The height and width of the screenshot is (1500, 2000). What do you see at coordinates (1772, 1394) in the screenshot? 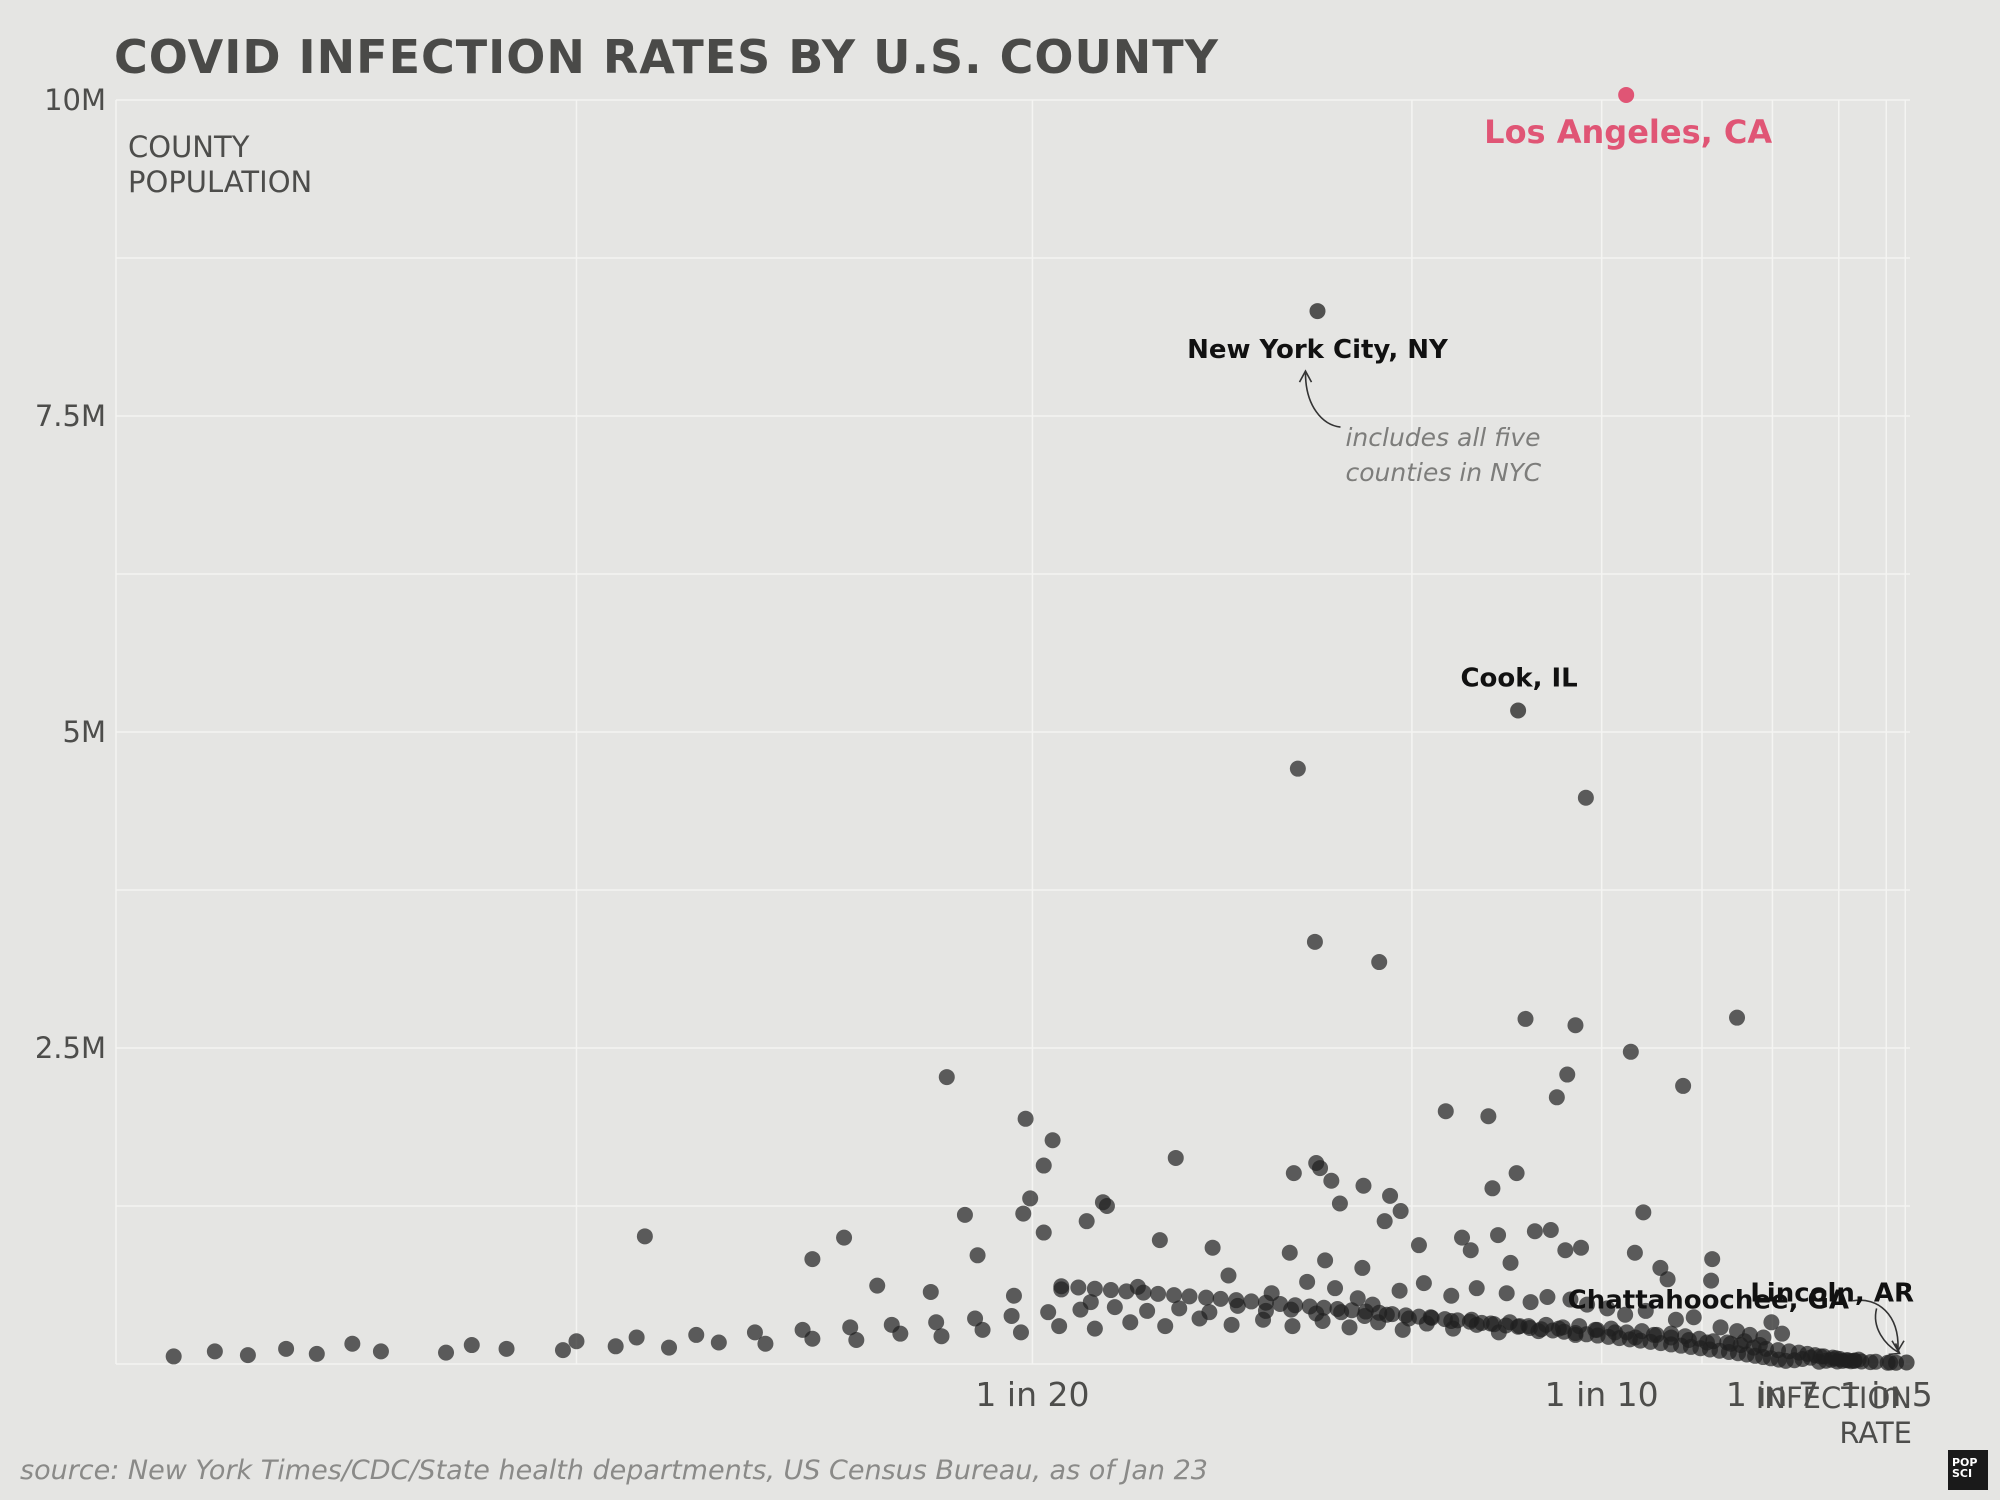
I see `x-tick-label: 1 in 7` at bounding box center [1772, 1394].